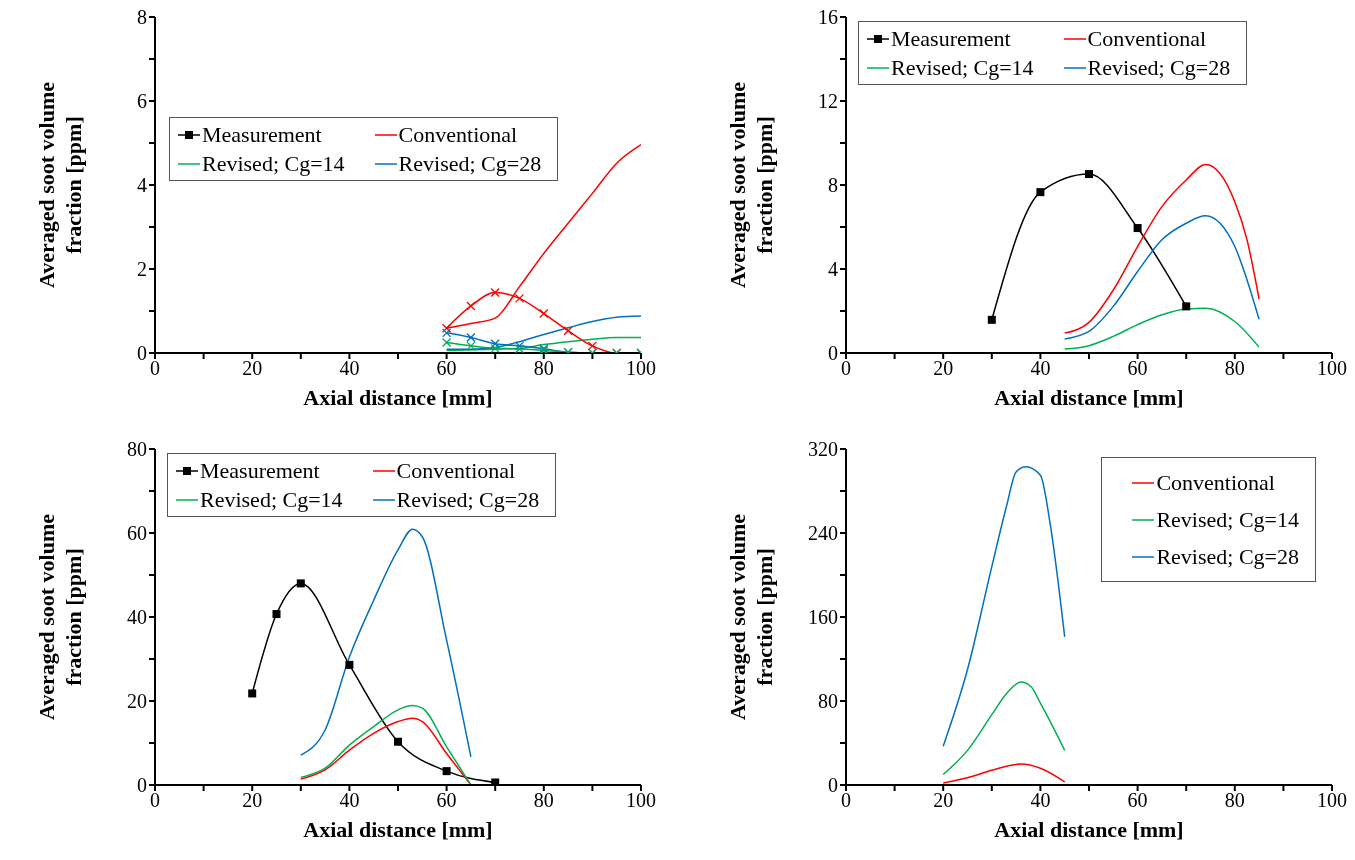 The image size is (1355, 860). What do you see at coordinates (137, 533) in the screenshot?
I see `y-tick-label: 60` at bounding box center [137, 533].